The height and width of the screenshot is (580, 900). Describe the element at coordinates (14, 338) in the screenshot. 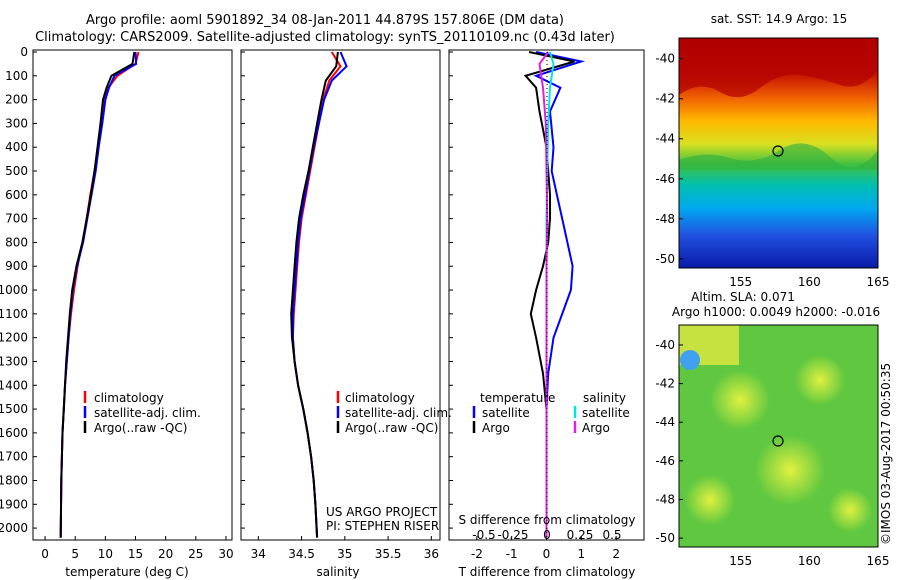

I see `depth-tick-label: 1200` at that location.